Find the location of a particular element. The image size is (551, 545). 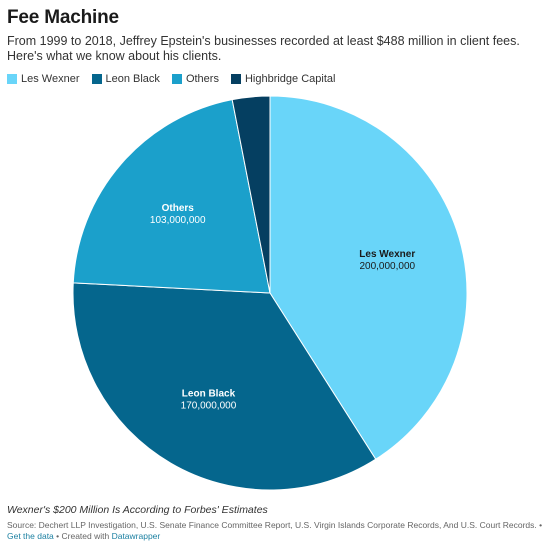

slice-category-label: Others is located at coordinates (178, 208).